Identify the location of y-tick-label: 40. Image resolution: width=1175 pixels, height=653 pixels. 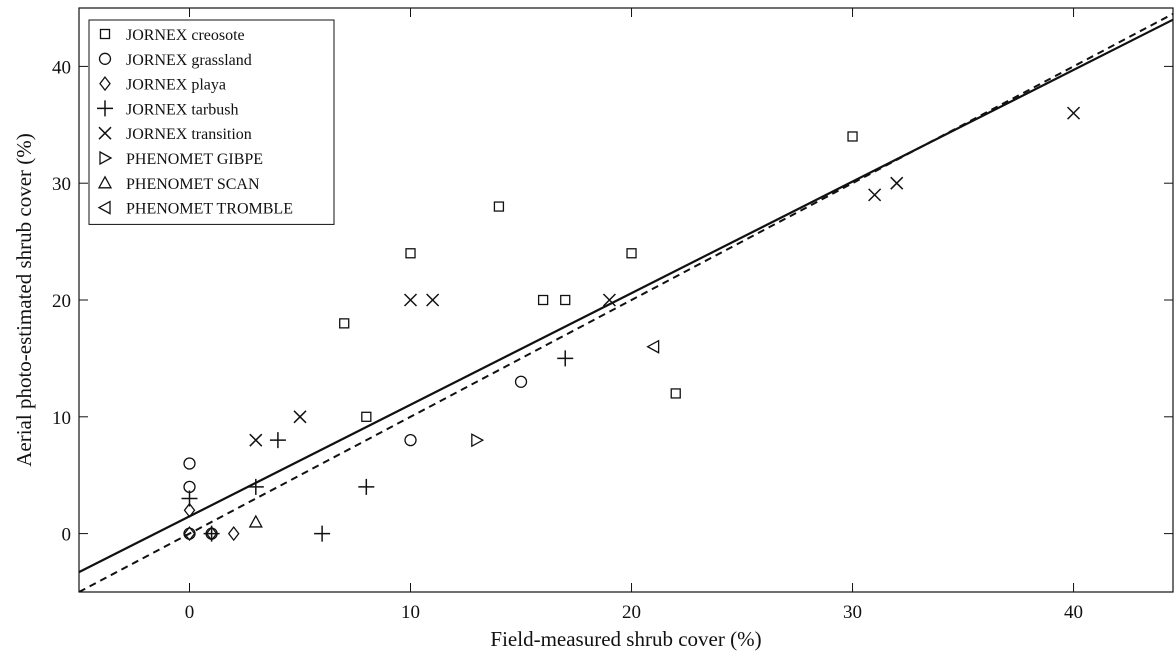
(61, 67).